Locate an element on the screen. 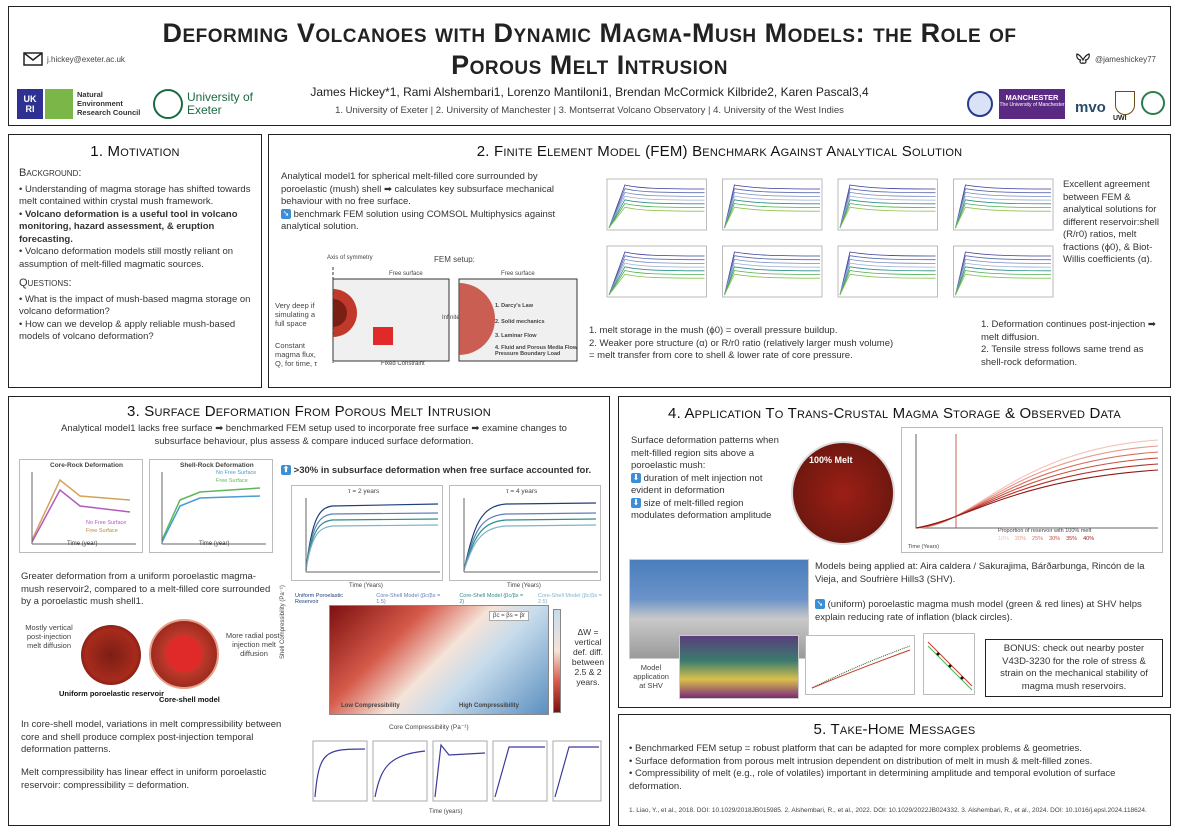 The image size is (1179, 832). proportion-legend-title: Proportion of reservoir with 100% melt is located at coordinates (1045, 531).